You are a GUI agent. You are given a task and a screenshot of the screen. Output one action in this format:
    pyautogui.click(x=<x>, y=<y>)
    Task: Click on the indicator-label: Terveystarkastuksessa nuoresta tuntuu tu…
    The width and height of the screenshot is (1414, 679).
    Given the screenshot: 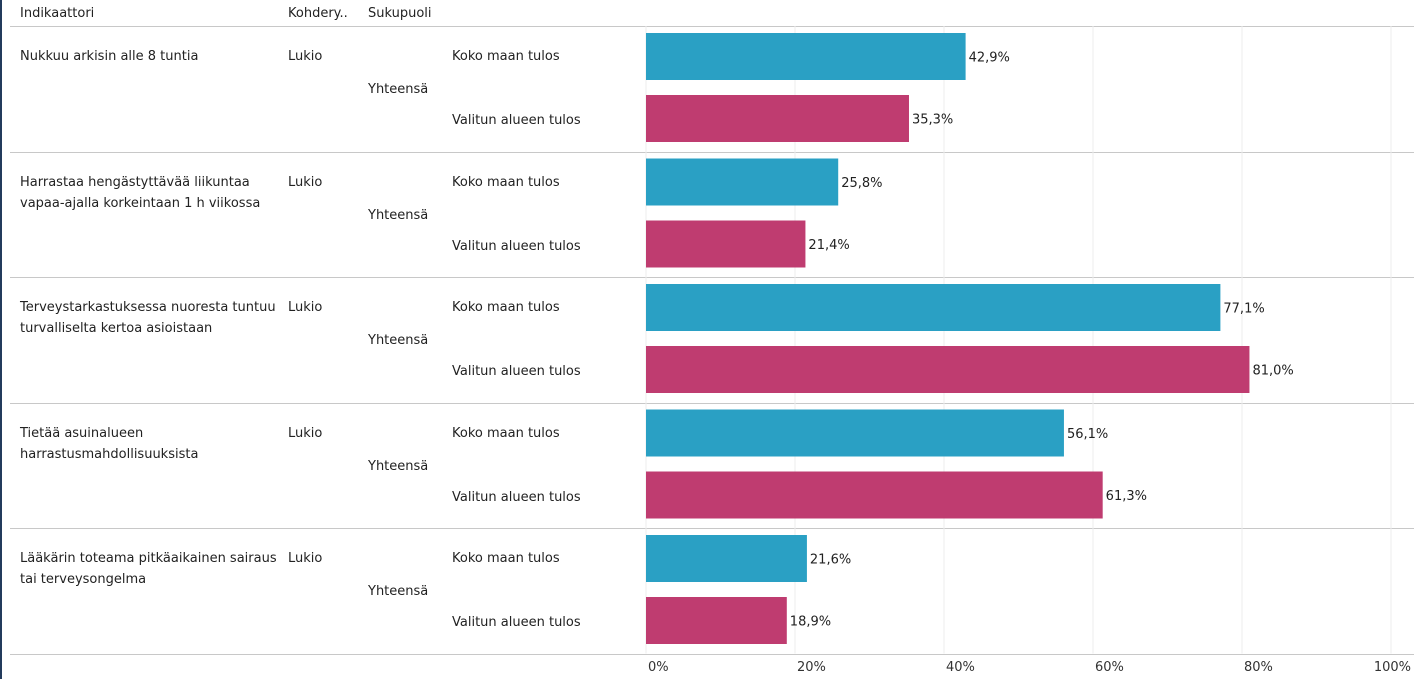 What is the action you would take?
    pyautogui.click(x=148, y=318)
    